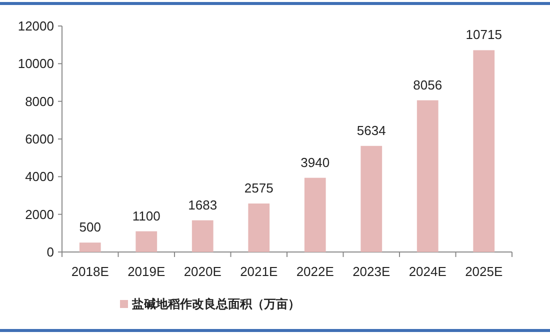 The image size is (550, 334). Describe the element at coordinates (203, 271) in the screenshot. I see `x-tick-label: 2020E` at that location.